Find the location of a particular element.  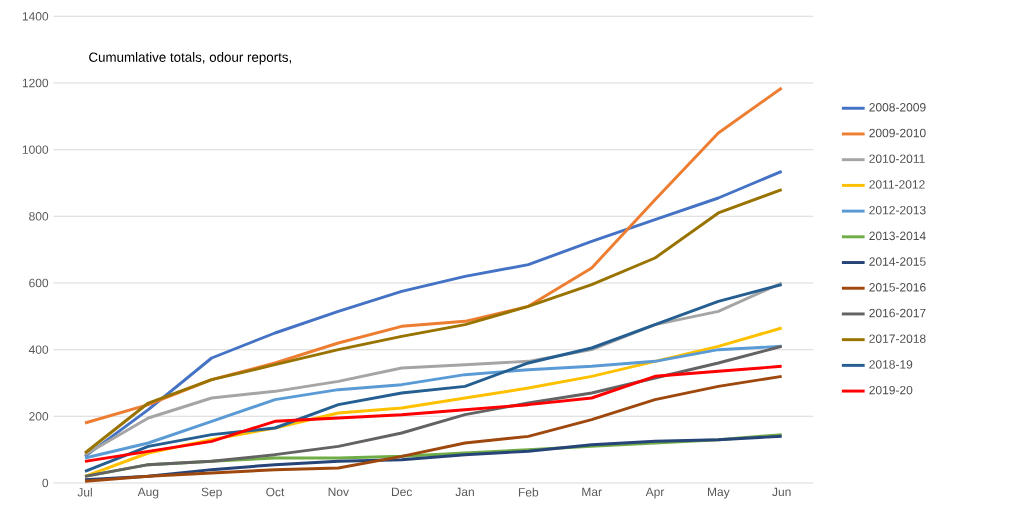

y-tick-label: 0 is located at coordinates (45, 483).